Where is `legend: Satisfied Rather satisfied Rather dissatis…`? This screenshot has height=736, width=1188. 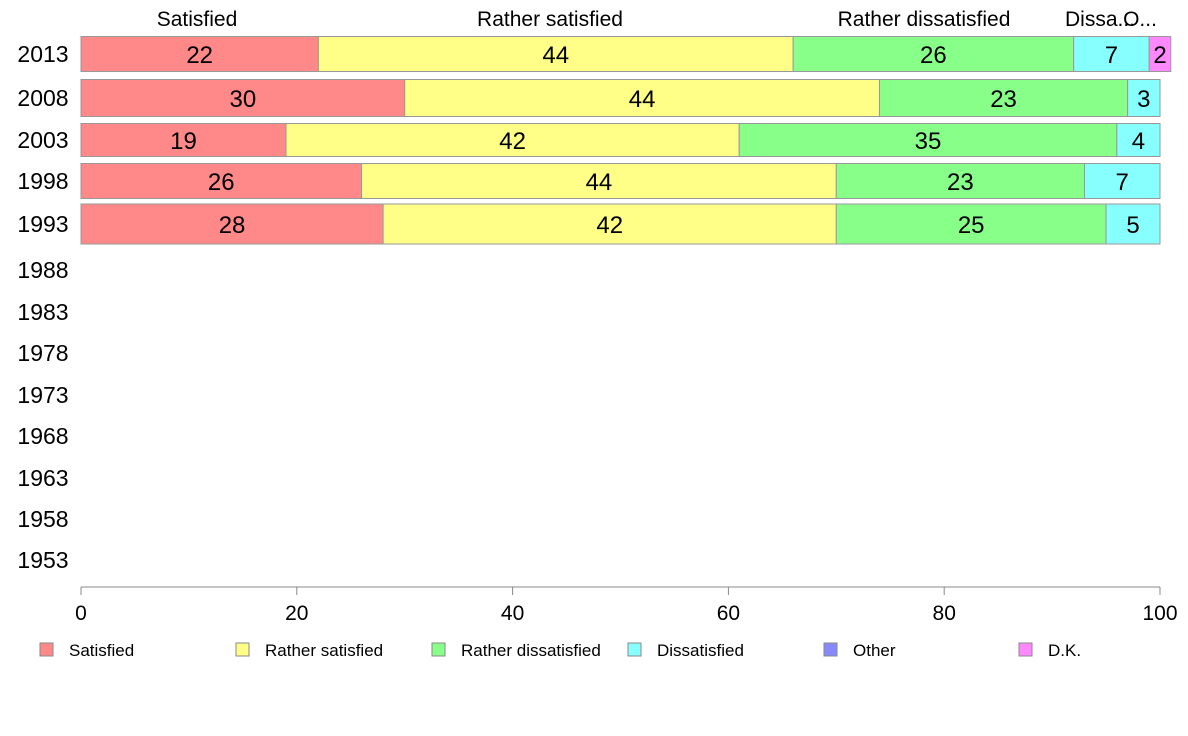 legend: Satisfied Rather satisfied Rather dissatis… is located at coordinates (560, 650).